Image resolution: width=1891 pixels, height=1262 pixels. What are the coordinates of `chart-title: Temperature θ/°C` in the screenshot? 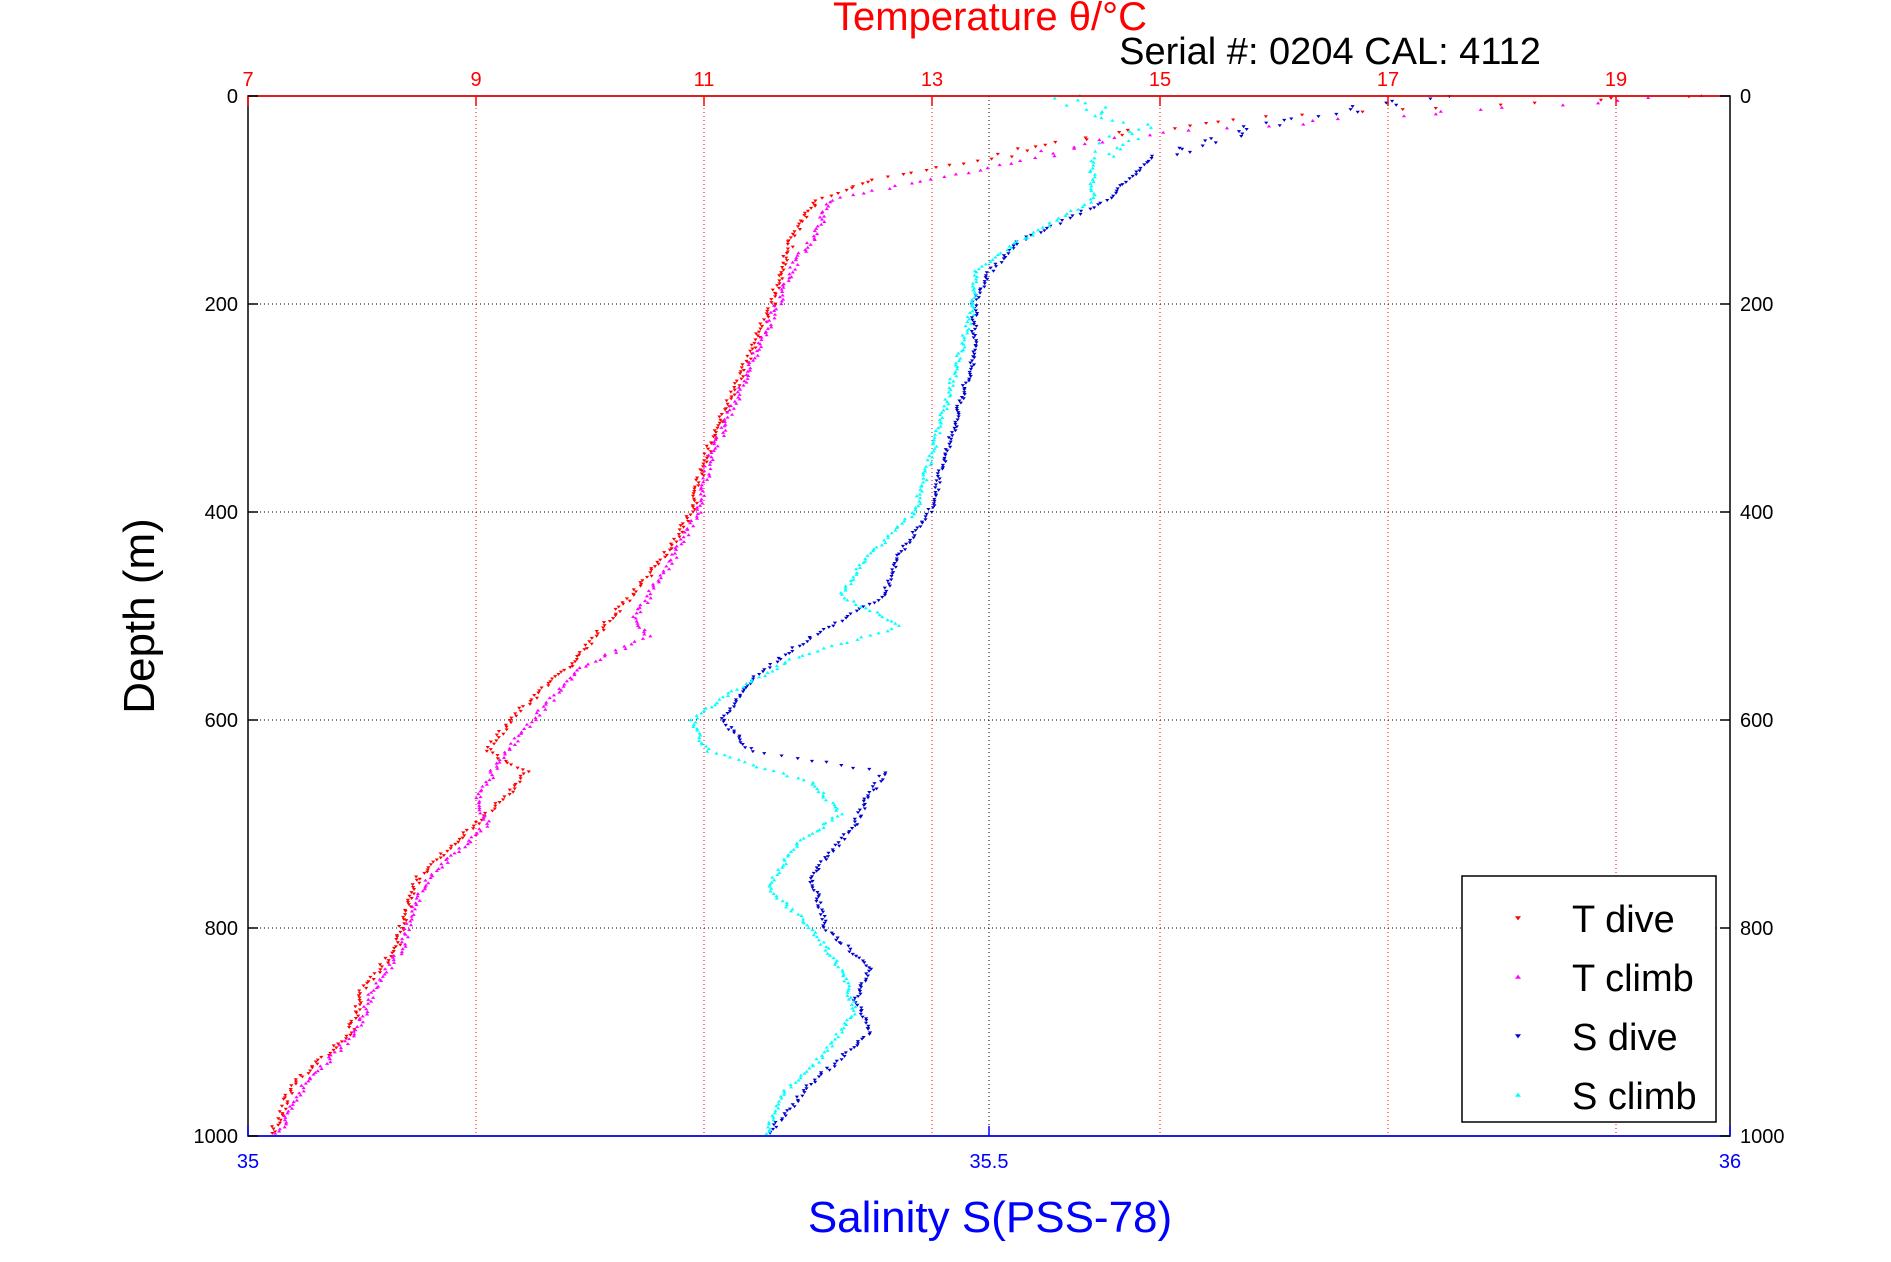 It's located at (990, 19).